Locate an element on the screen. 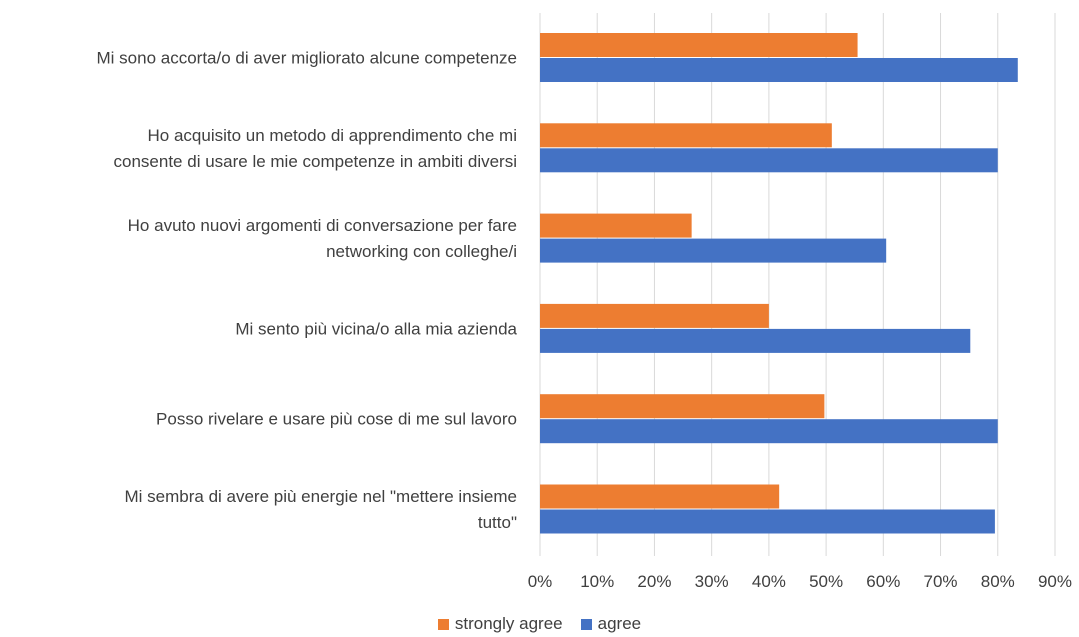  category-label: Mi sento più vicina/o alla mia azienda is located at coordinates (376, 328).